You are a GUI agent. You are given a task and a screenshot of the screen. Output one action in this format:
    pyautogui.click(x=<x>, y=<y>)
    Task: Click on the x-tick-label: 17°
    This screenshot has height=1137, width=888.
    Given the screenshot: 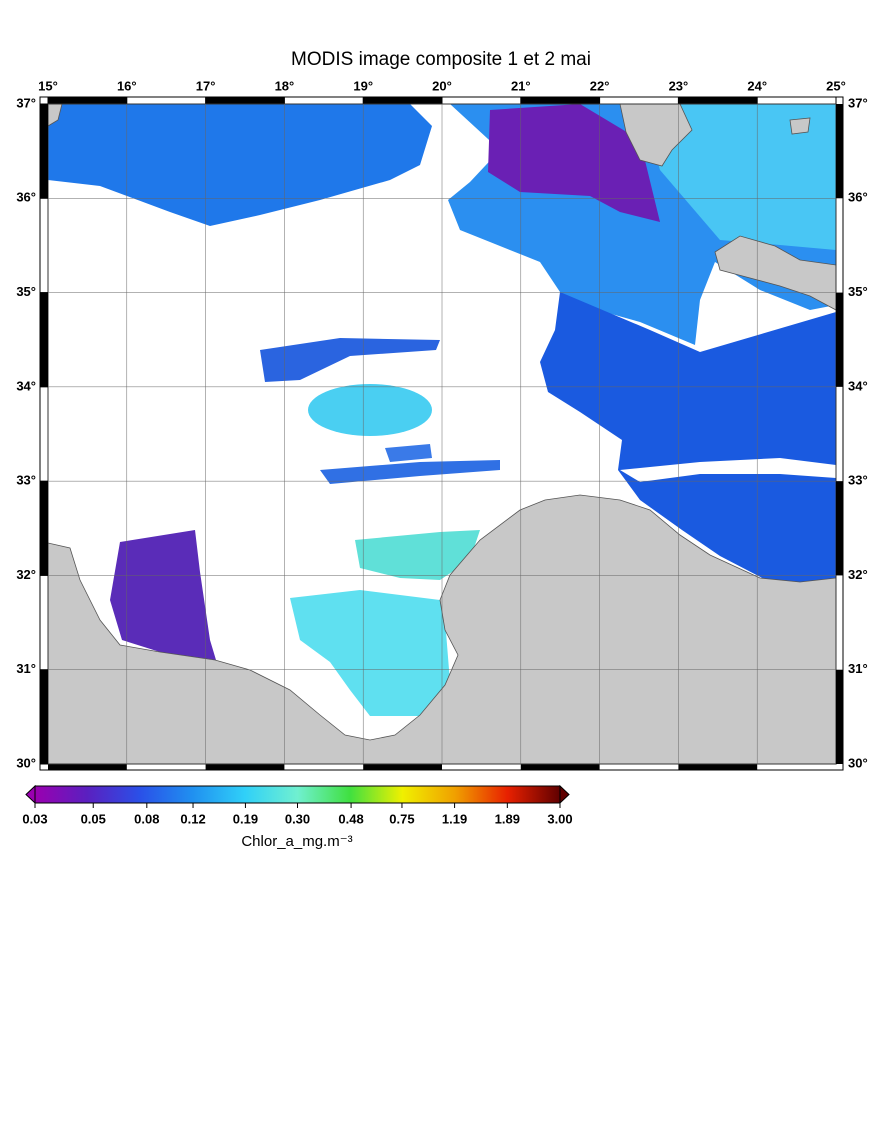 What is the action you would take?
    pyautogui.click(x=206, y=85)
    